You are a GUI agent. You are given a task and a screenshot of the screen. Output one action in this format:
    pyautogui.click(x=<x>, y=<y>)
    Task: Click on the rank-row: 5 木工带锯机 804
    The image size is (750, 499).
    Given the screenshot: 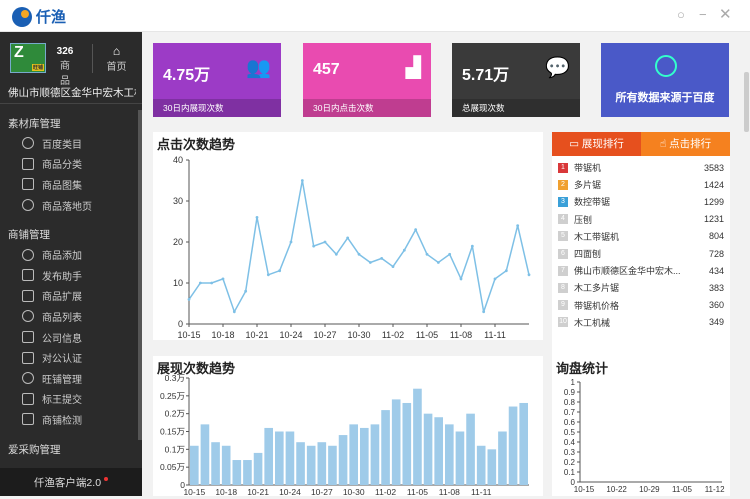 What is the action you would take?
    pyautogui.click(x=641, y=236)
    